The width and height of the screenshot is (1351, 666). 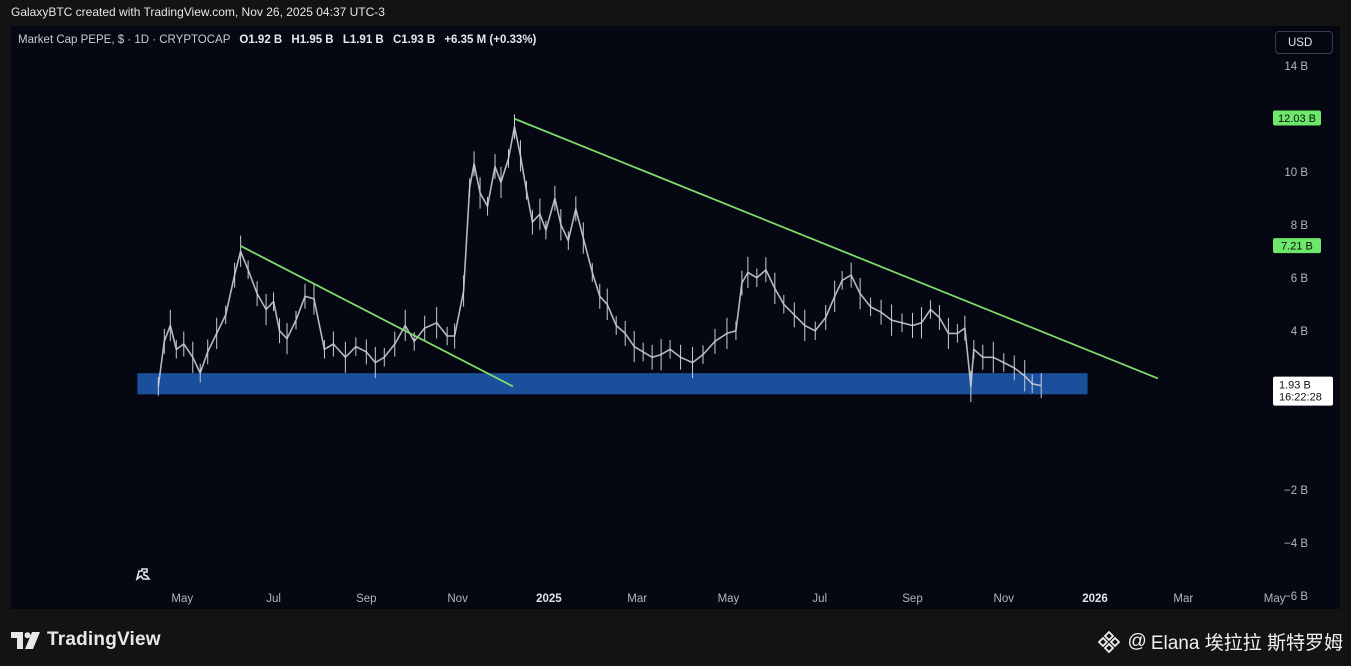 What do you see at coordinates (124, 40) in the screenshot?
I see `symbol-name: Market Cap PEPE, $ · 1D · CRYPTOCAP` at bounding box center [124, 40].